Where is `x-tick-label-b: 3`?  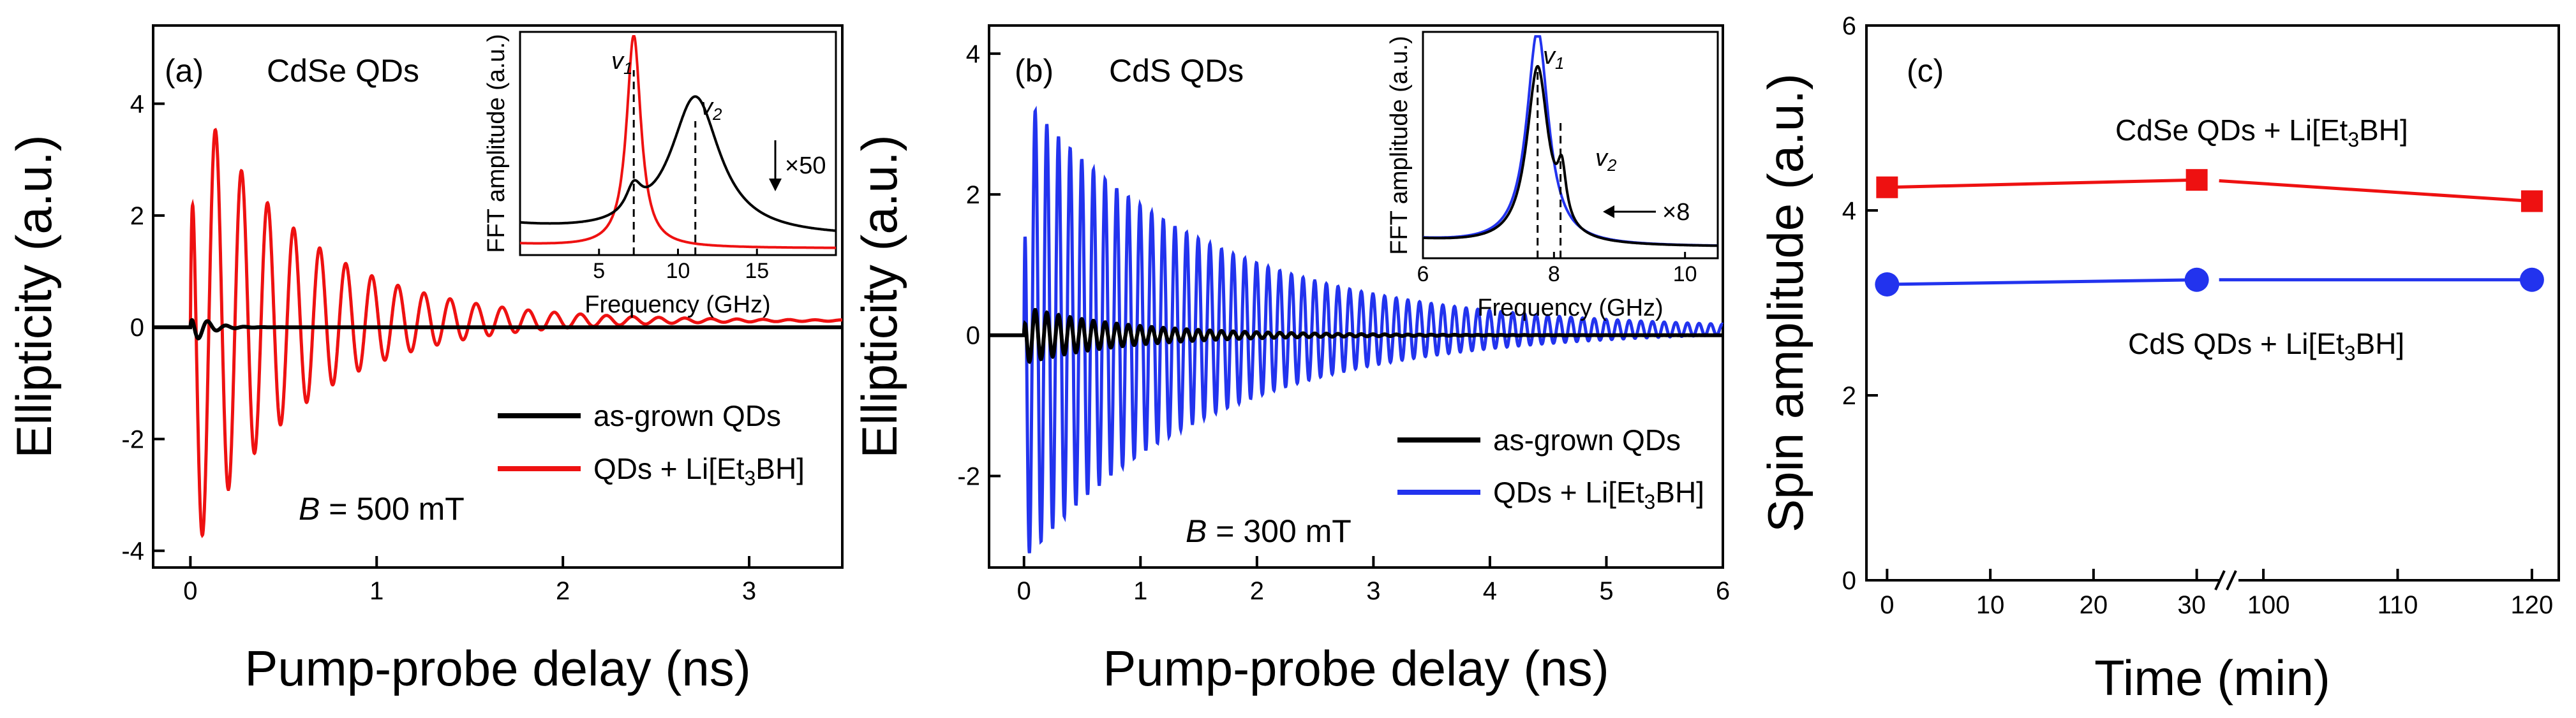
x-tick-label-b: 3 is located at coordinates (1373, 591).